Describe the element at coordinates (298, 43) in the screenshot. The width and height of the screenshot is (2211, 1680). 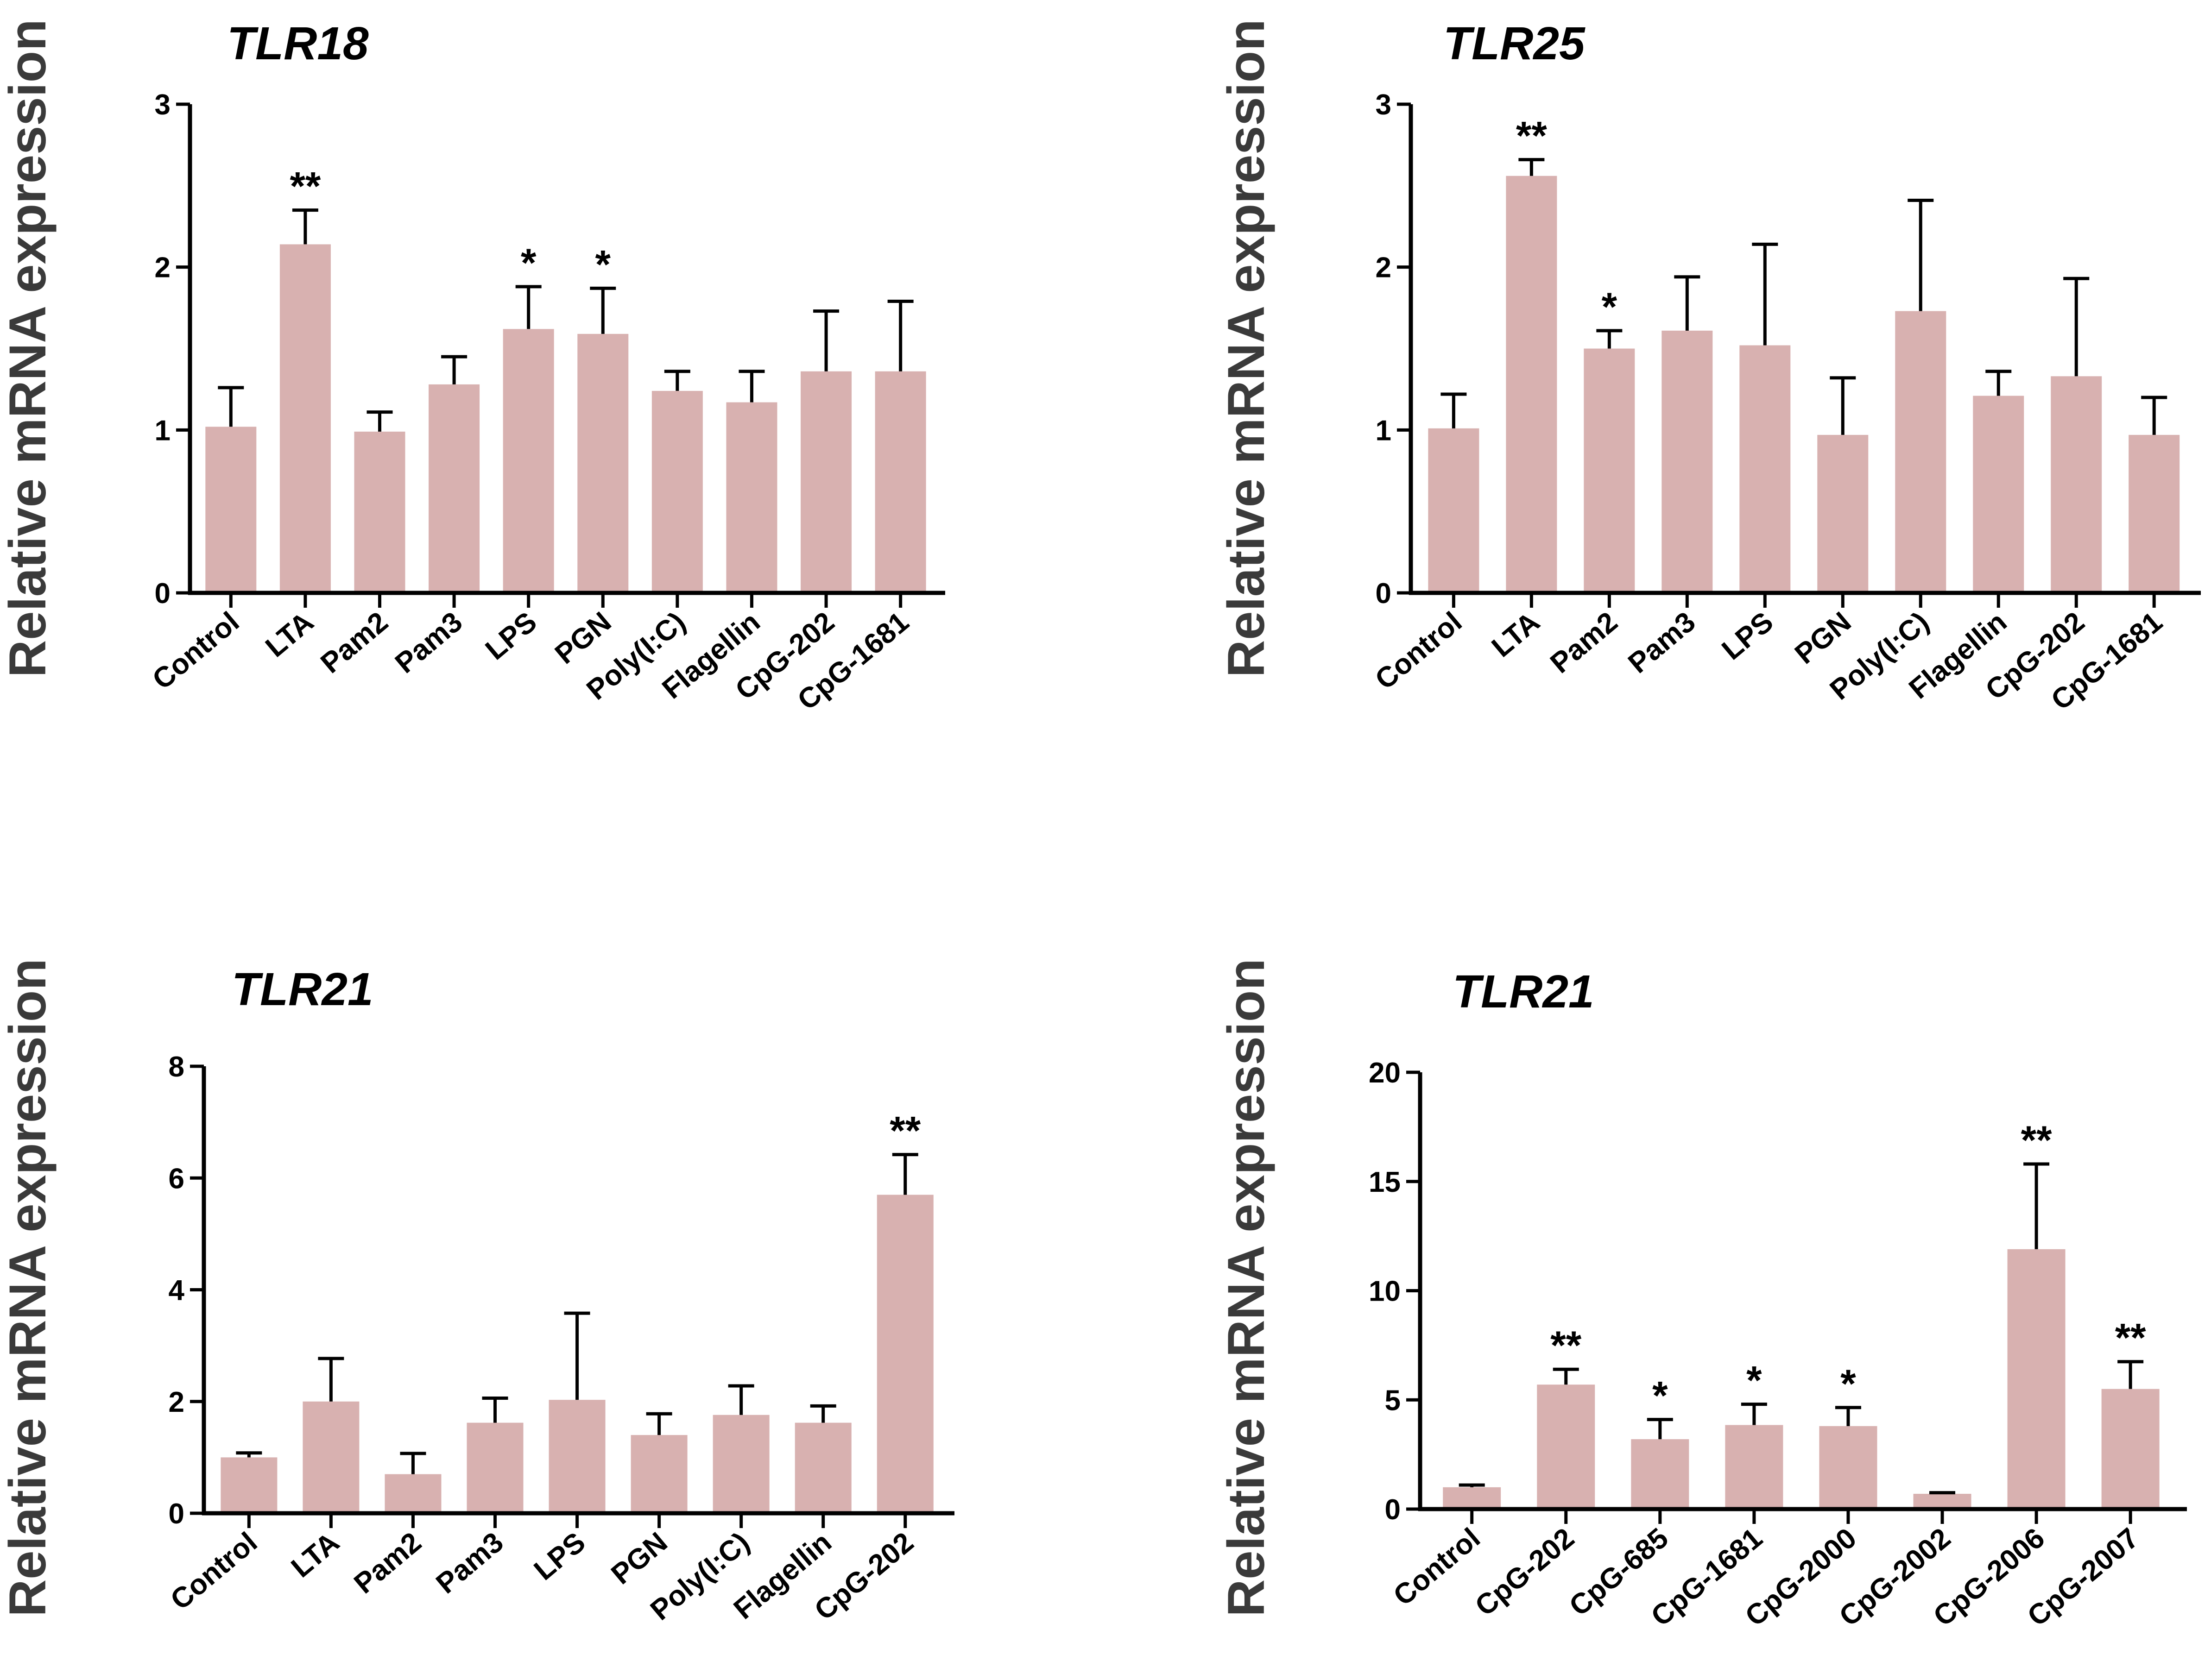
I see `chart-title: TLR18` at that location.